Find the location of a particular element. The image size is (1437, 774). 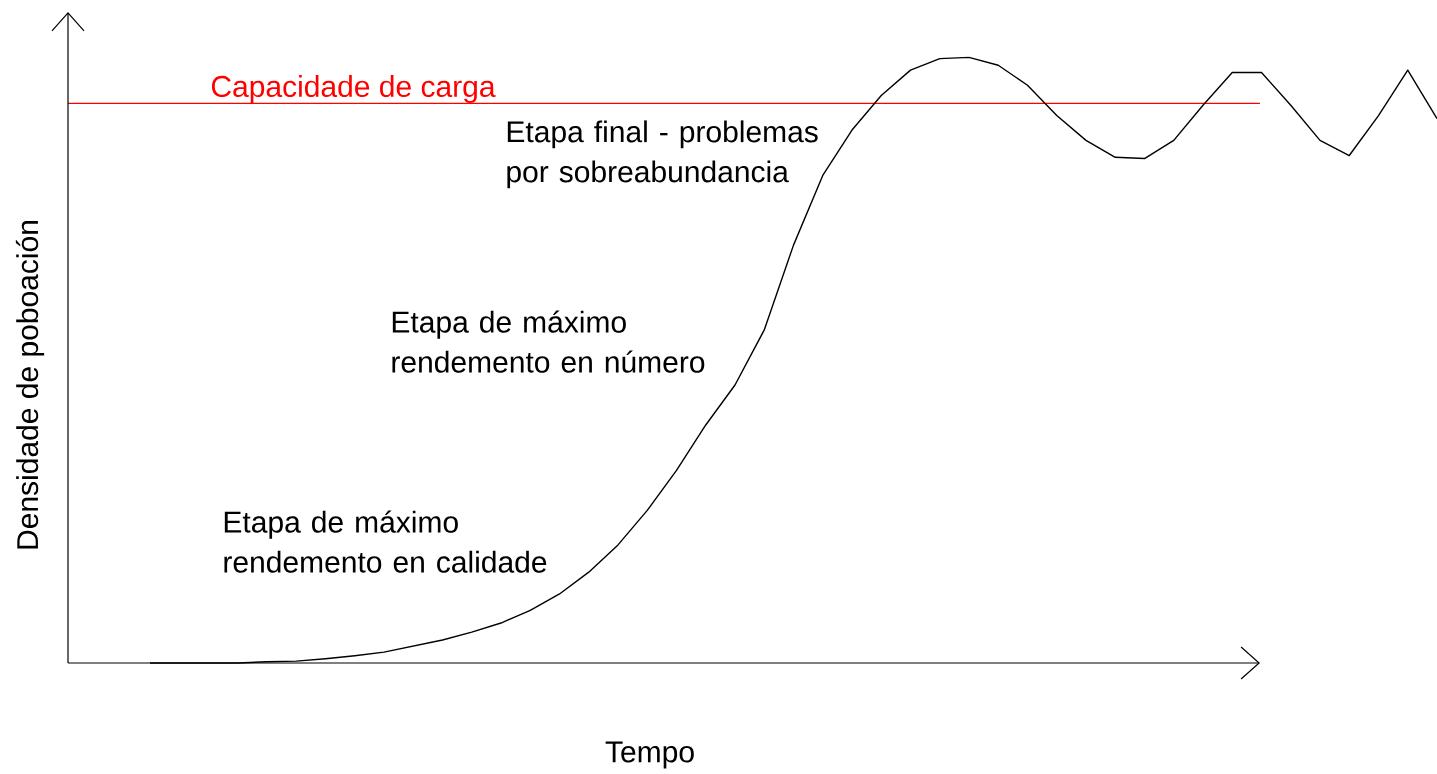

ref-line-label: Capacidade de carga is located at coordinates (353, 89).